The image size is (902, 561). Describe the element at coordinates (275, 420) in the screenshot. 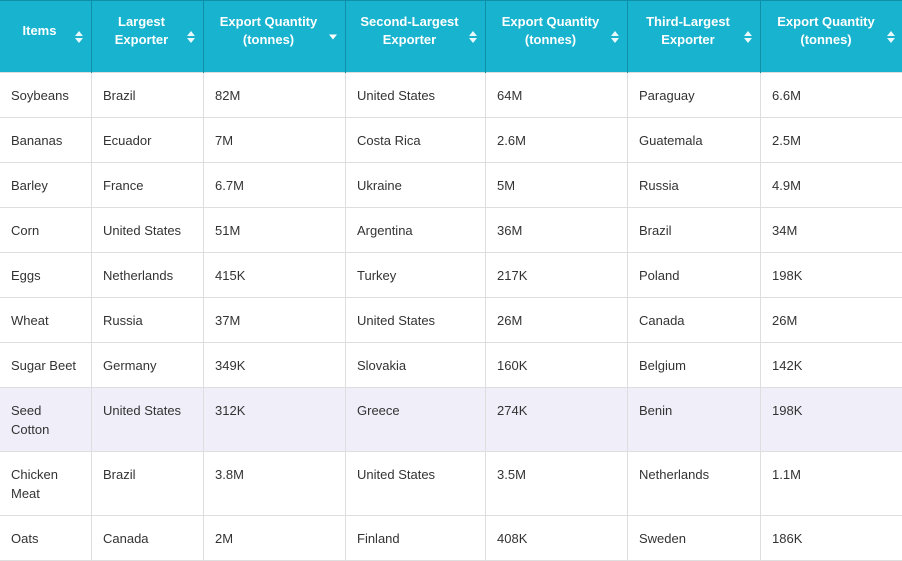

I see `table-cell: 312K` at that location.